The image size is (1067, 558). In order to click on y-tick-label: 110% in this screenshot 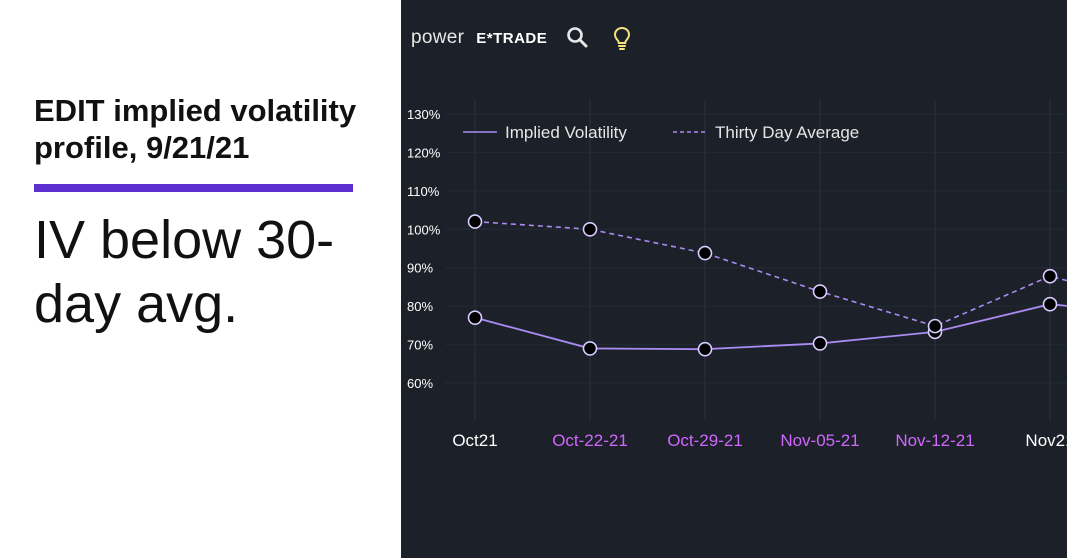, I will do `click(423, 191)`.